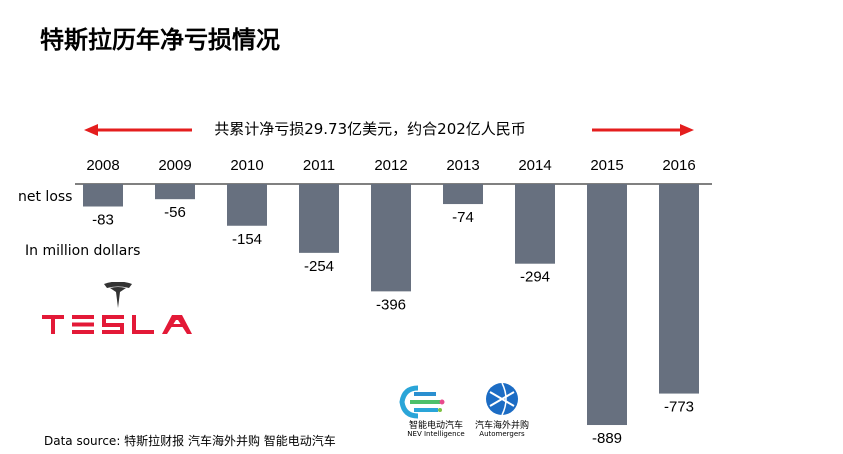 The width and height of the screenshot is (843, 454). Describe the element at coordinates (103, 220) in the screenshot. I see `data-label: -83` at that location.